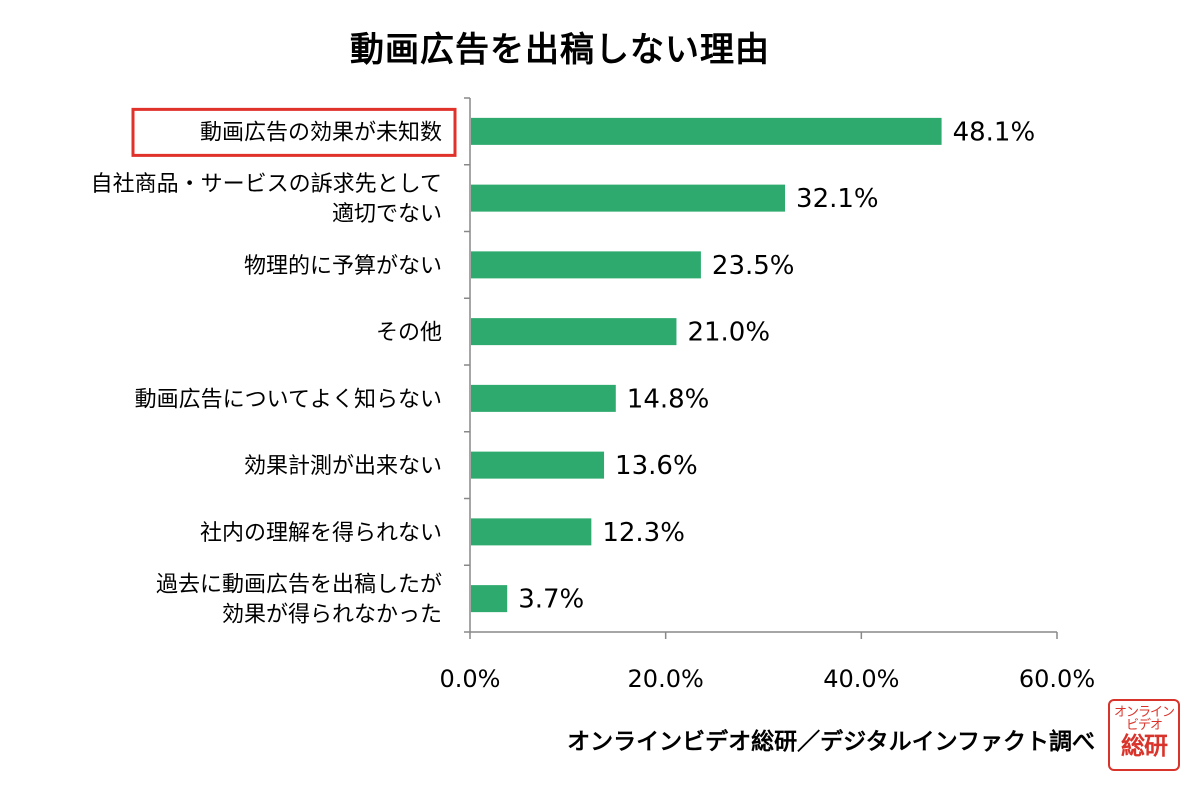 Image resolution: width=1195 pixels, height=792 pixels. I want to click on x-tick-label: 0.0%, so click(470, 679).